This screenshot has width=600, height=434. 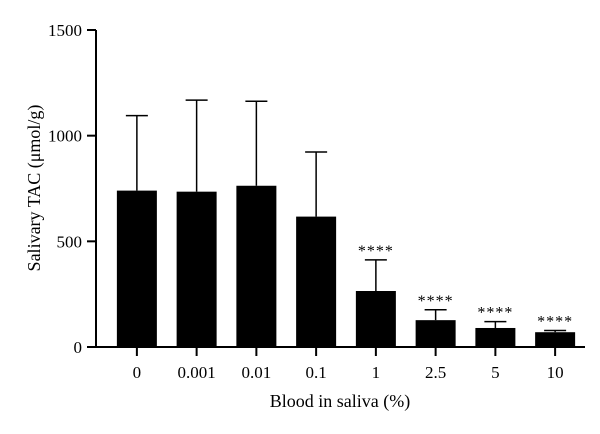 I want to click on x-tick-label: 2.5, so click(x=435, y=372).